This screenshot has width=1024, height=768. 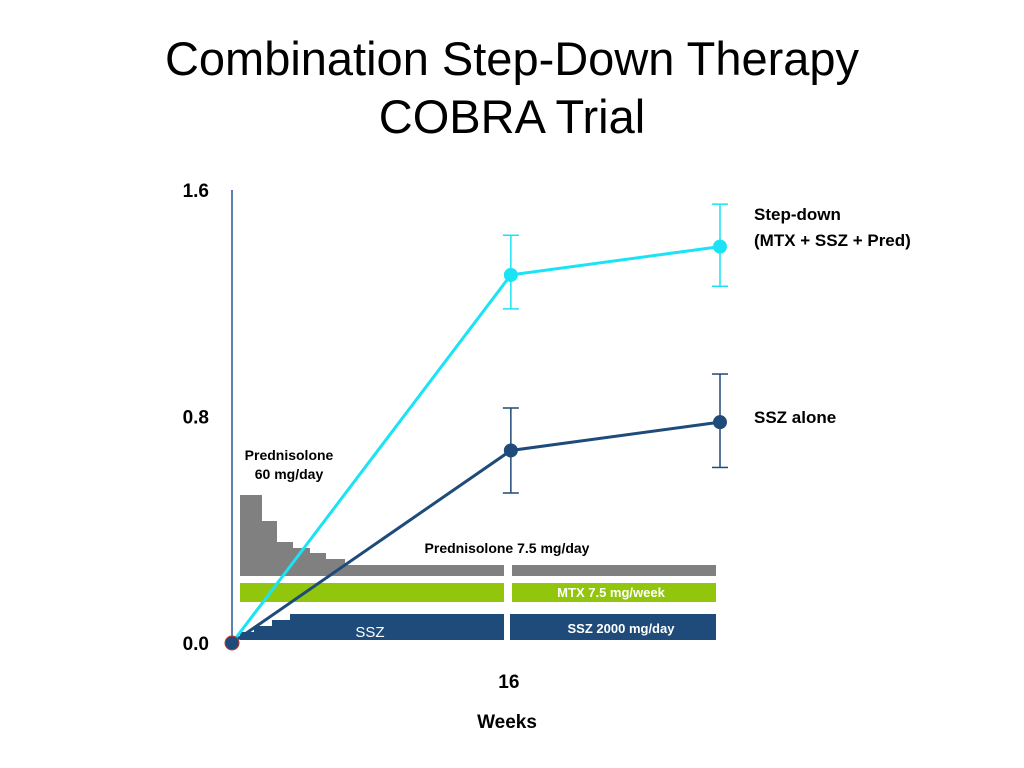 What do you see at coordinates (795, 417) in the screenshot?
I see `series-1-label-0: SSZ alone` at bounding box center [795, 417].